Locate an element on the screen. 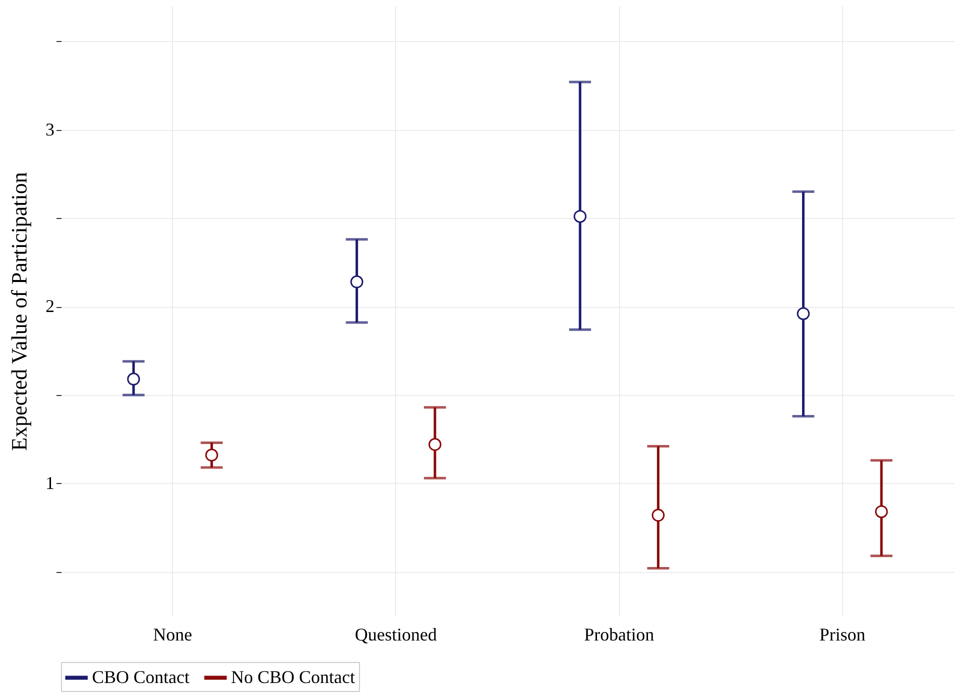  y-tick-label: 1 is located at coordinates (50, 482).